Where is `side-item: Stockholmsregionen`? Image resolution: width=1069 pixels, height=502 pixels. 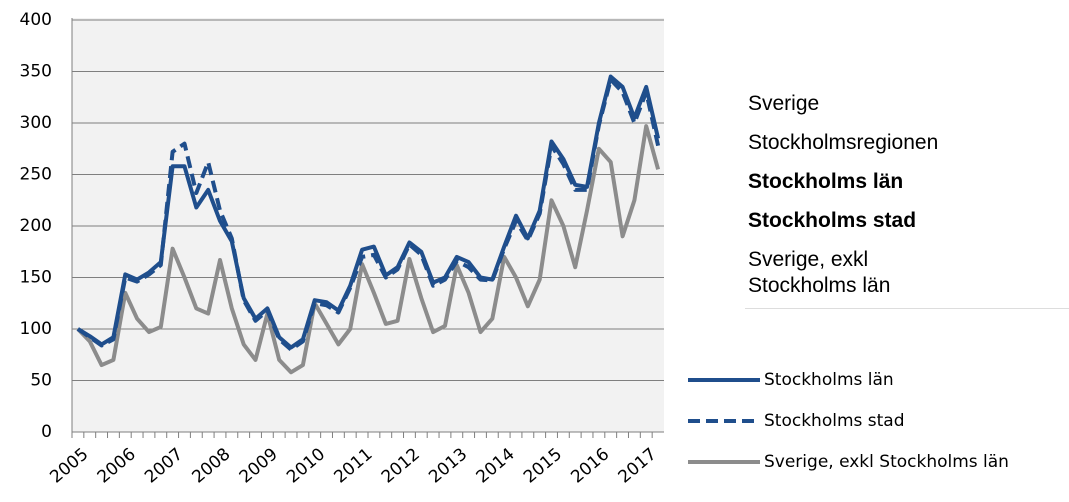 side-item: Stockholmsregionen is located at coordinates (843, 142).